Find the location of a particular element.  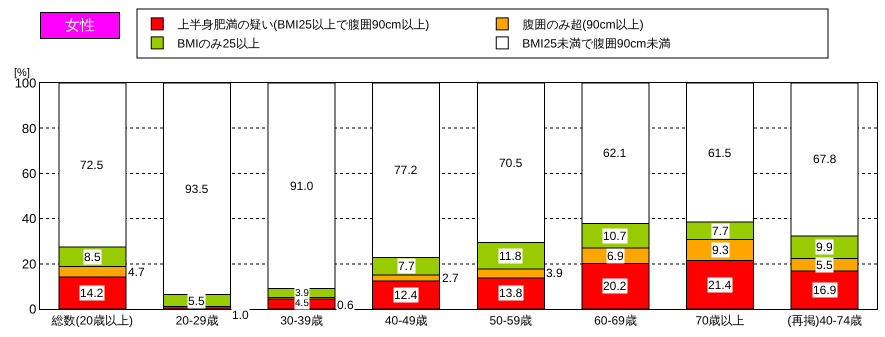

x-tick-label: 50-59歳 is located at coordinates (510, 320).